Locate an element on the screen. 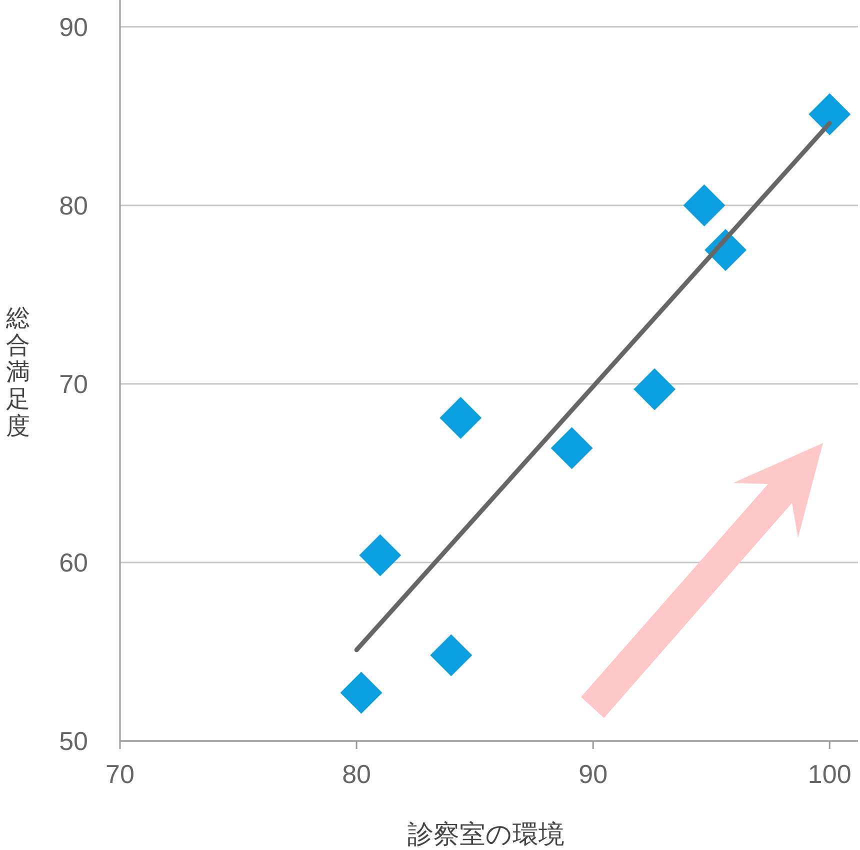  x-axis-title: 診察室の環境 is located at coordinates (486, 834).